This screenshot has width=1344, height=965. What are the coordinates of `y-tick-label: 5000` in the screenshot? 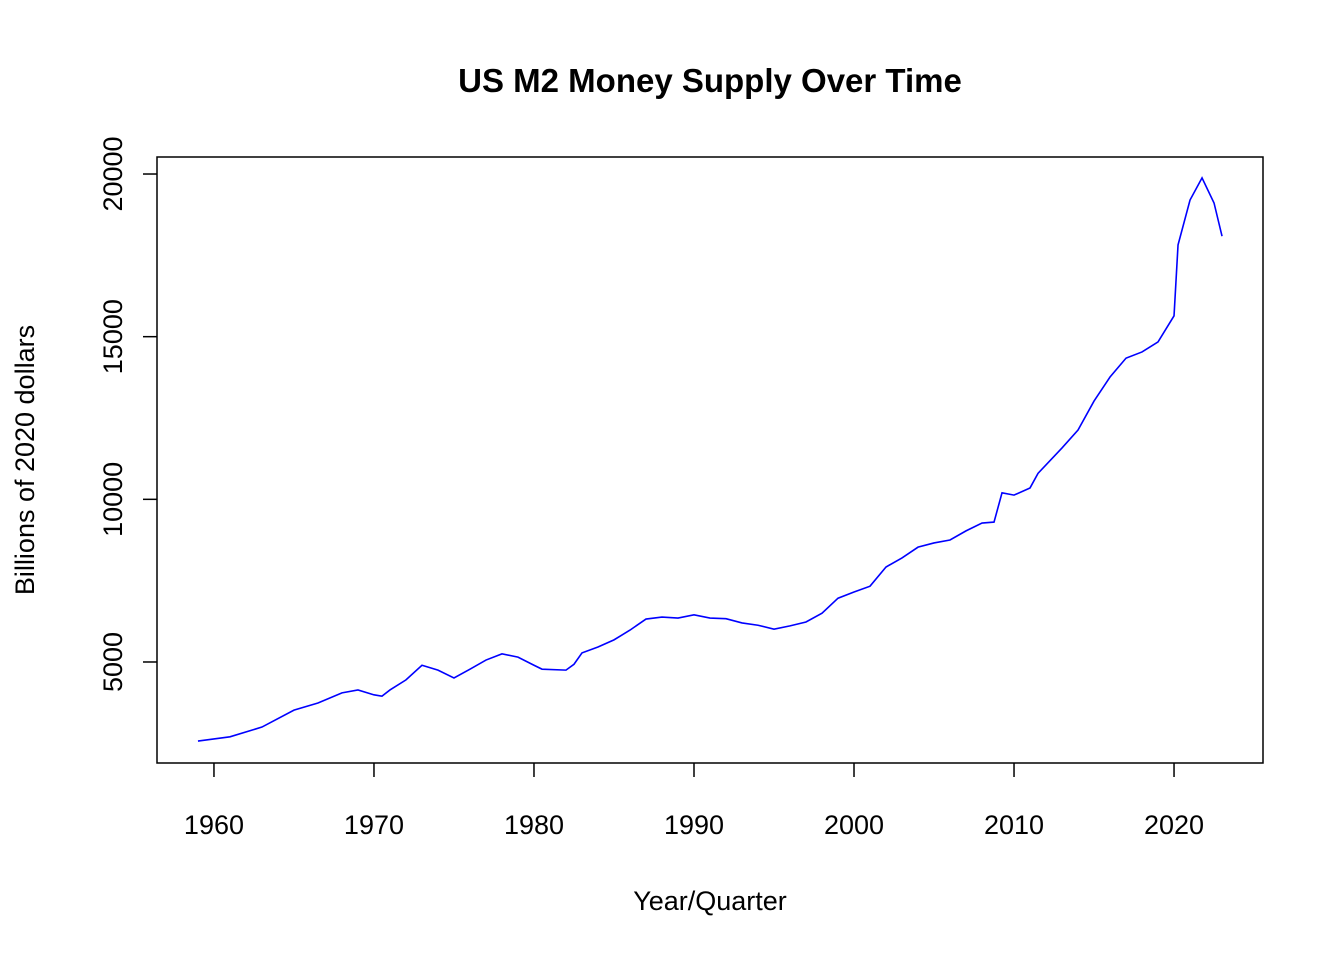 It's located at (113, 662).